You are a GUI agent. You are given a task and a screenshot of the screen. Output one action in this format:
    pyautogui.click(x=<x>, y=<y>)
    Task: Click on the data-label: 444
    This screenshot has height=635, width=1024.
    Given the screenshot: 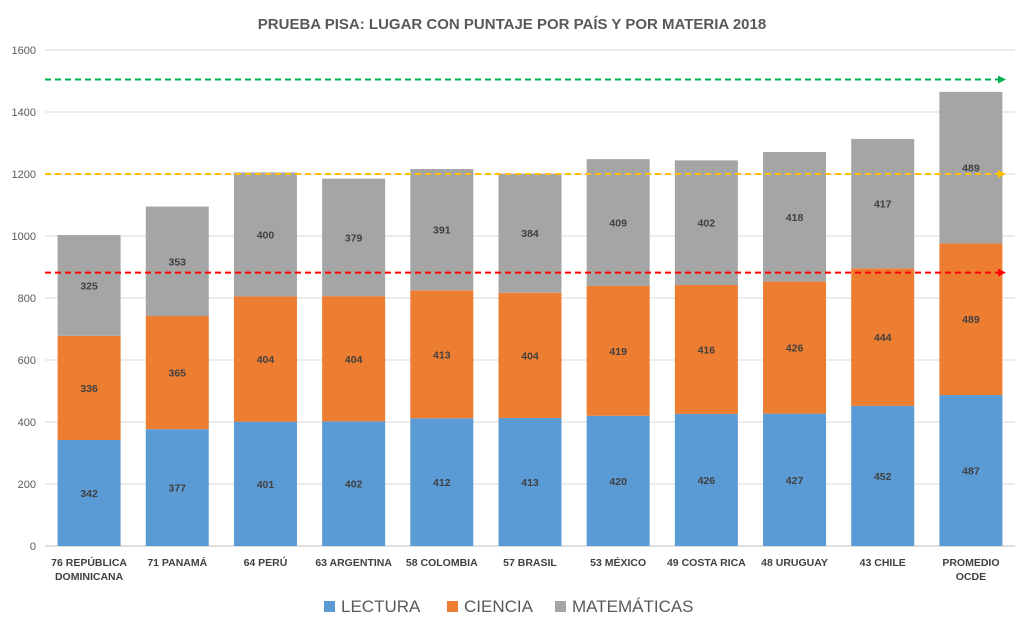 What is the action you would take?
    pyautogui.click(x=883, y=338)
    